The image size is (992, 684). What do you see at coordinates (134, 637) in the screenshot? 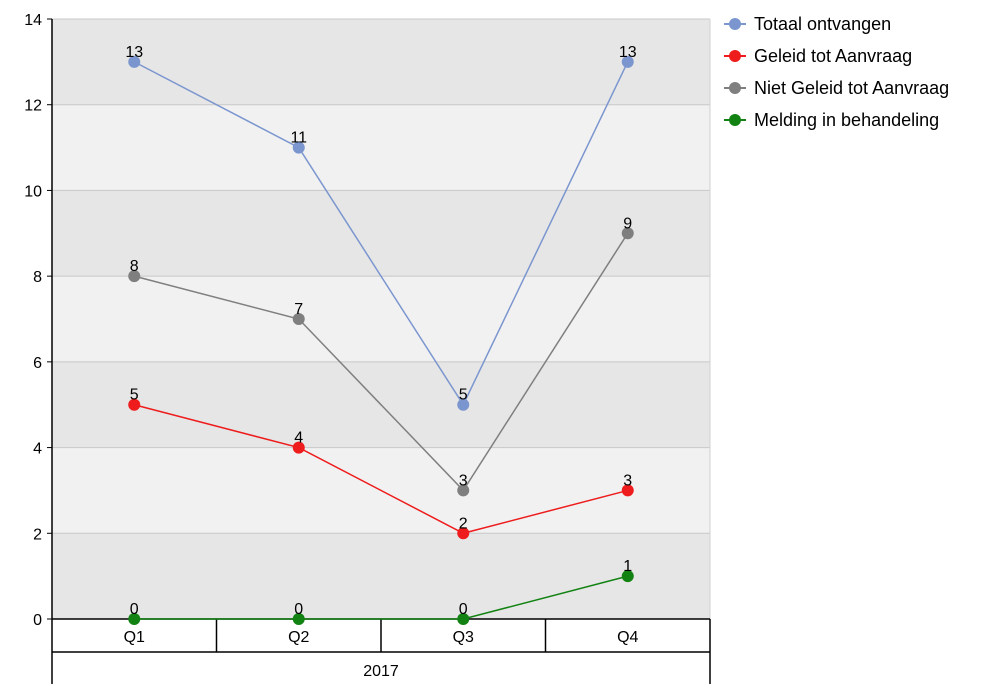
I see `x-category-label: Q1` at bounding box center [134, 637].